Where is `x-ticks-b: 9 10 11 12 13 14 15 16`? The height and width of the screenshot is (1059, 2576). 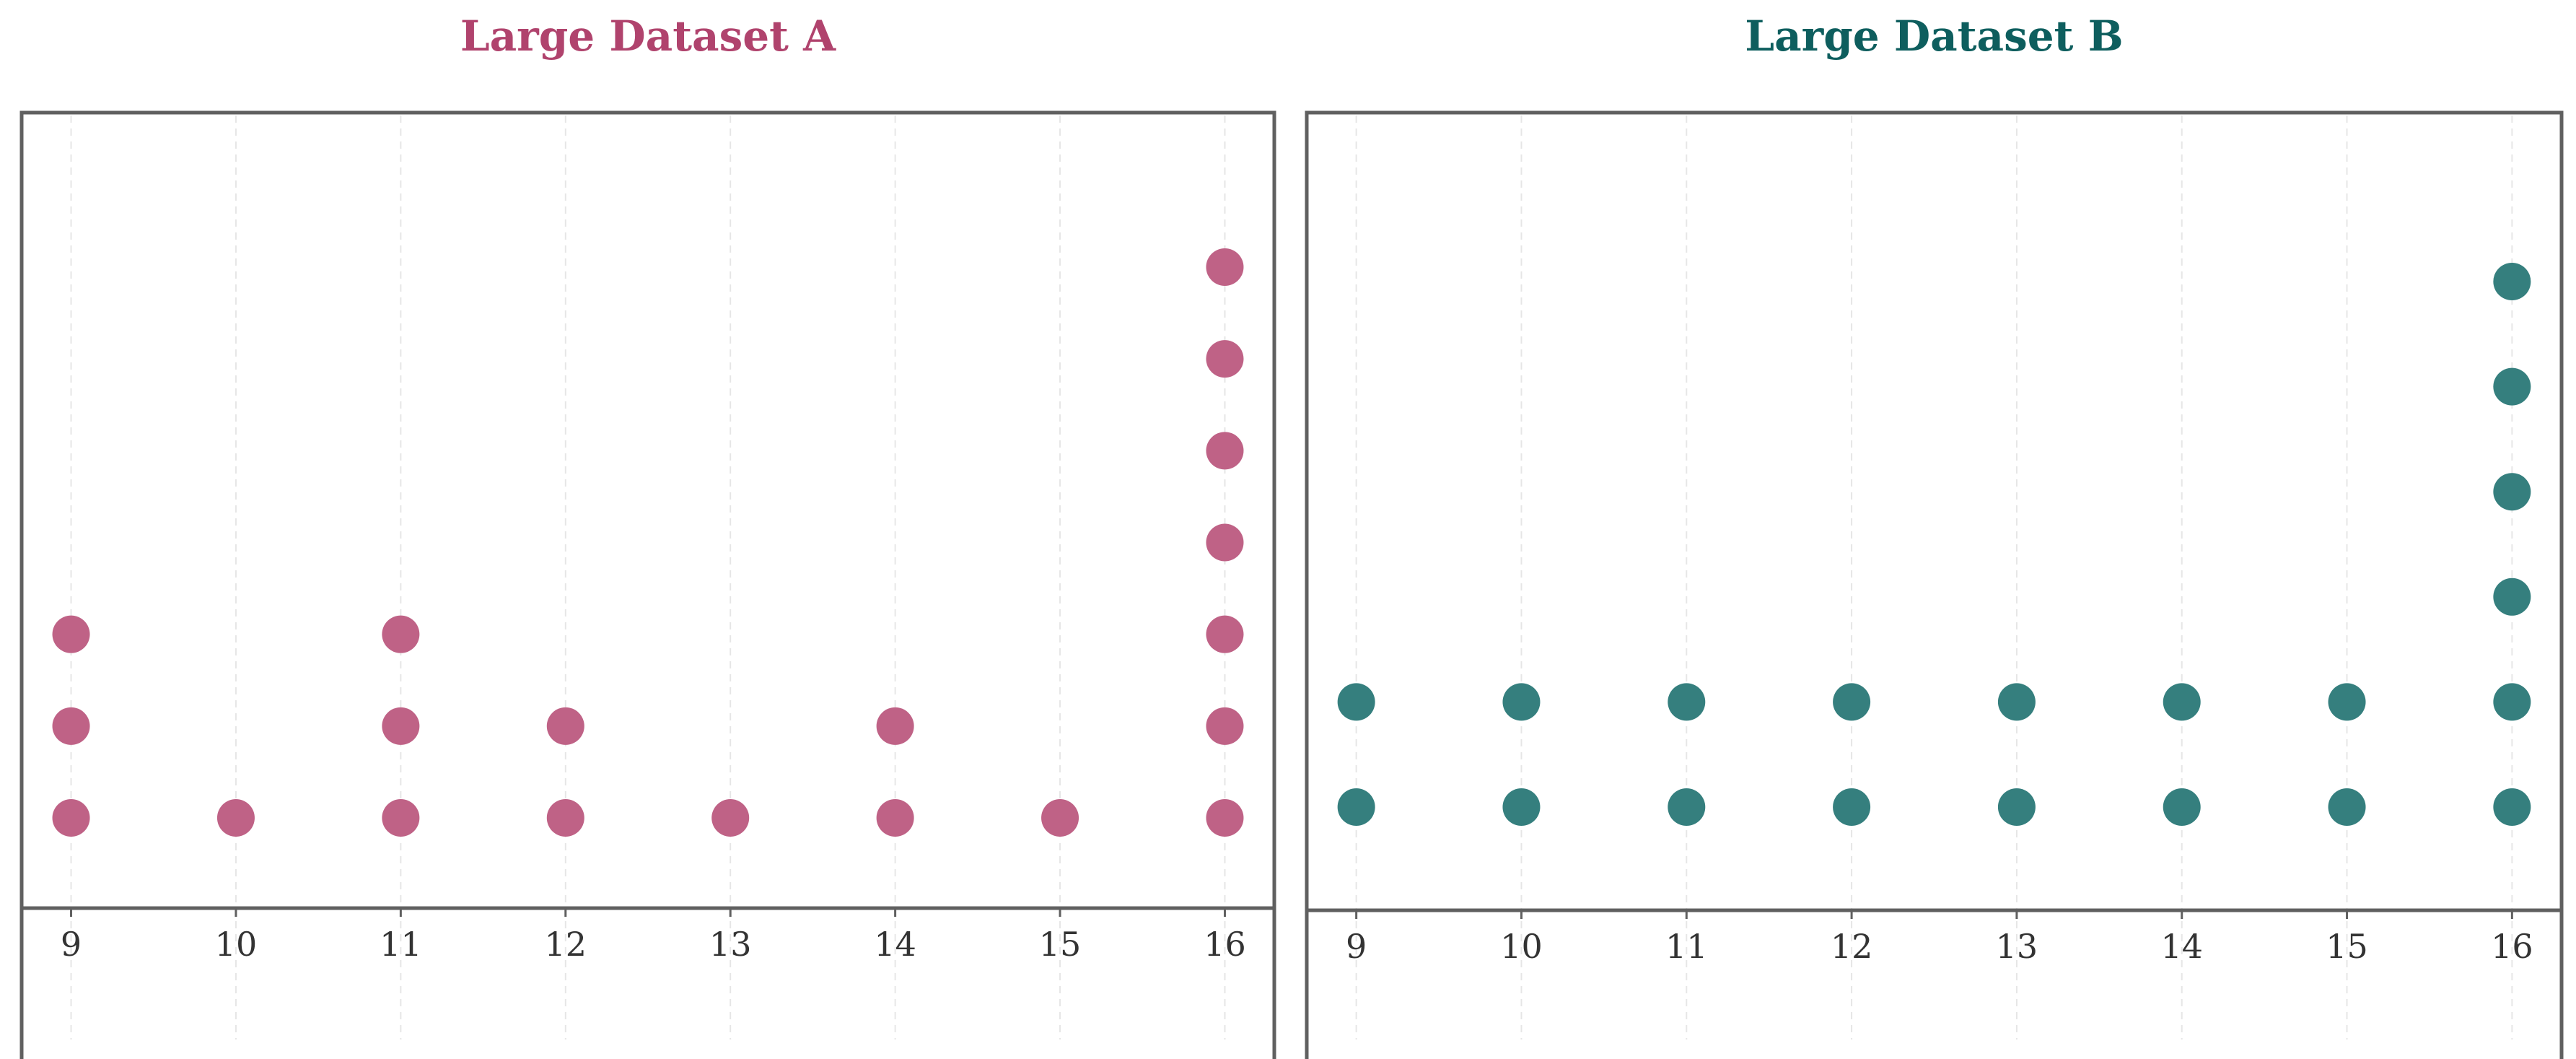
x-ticks-b: 9 10 11 12 13 14 15 16 is located at coordinates (1939, 938).